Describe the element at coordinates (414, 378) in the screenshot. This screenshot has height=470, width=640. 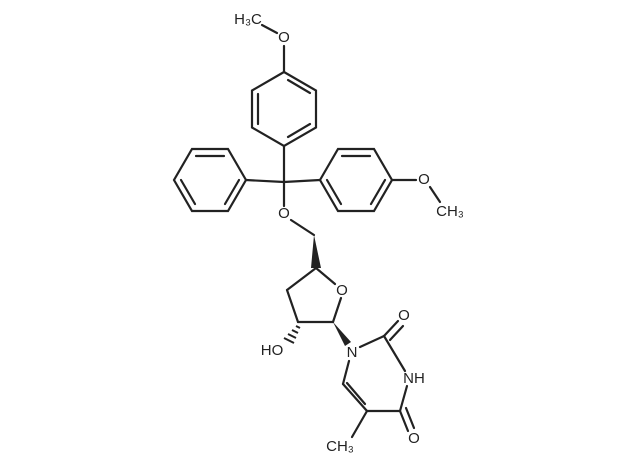
I see `atom-label: NH` at that location.